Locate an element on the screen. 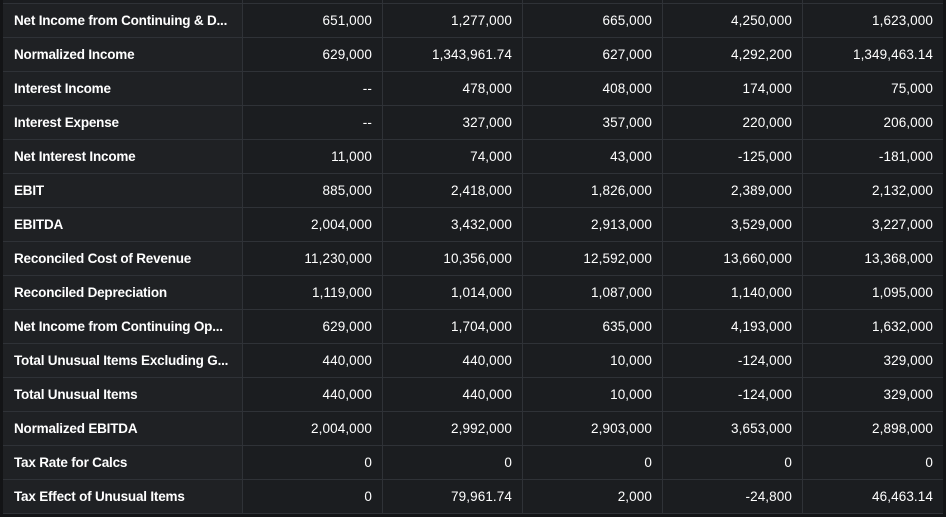 The image size is (946, 517). row-value-col-1: 651,000 is located at coordinates (313, 20).